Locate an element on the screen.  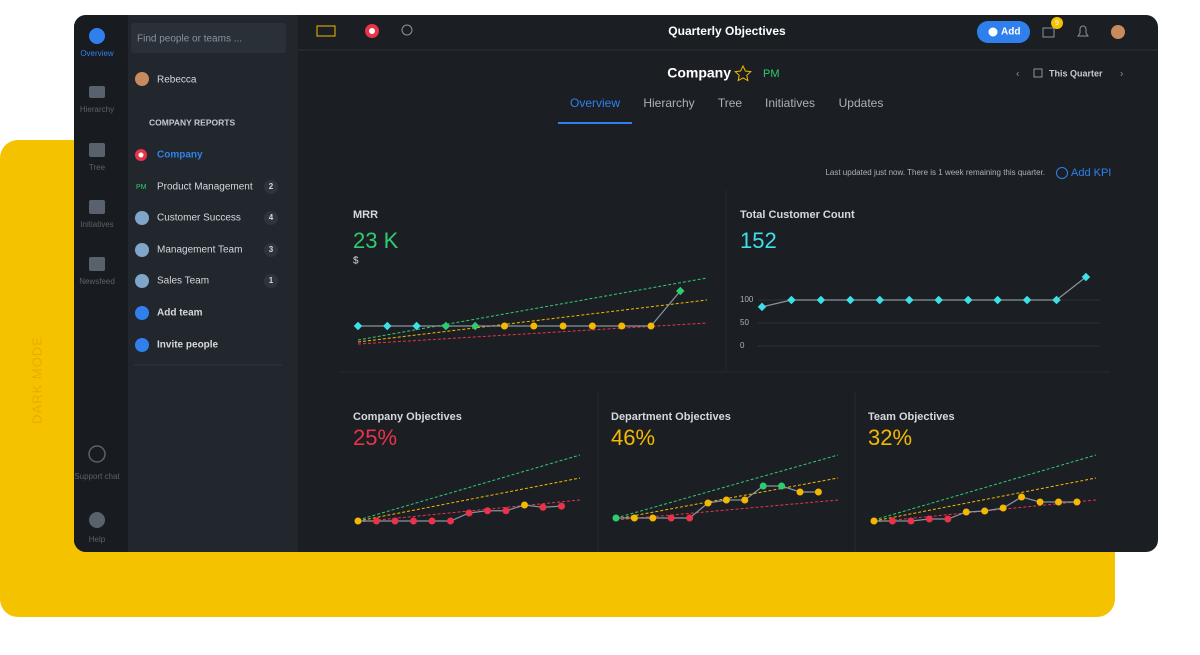
card-value: 32% is located at coordinates (890, 437).